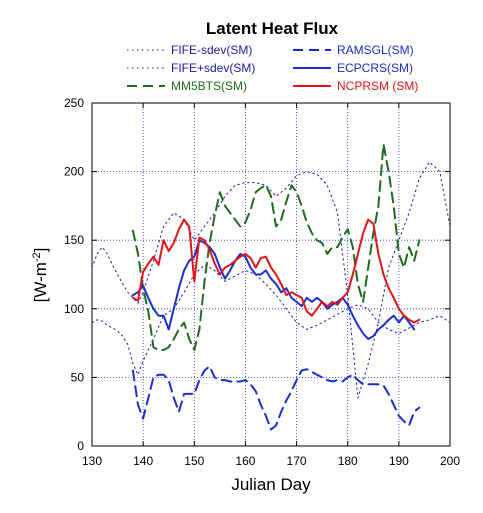 The height and width of the screenshot is (513, 483). Describe the element at coordinates (194, 461) in the screenshot. I see `x-tick-label: 150` at that location.